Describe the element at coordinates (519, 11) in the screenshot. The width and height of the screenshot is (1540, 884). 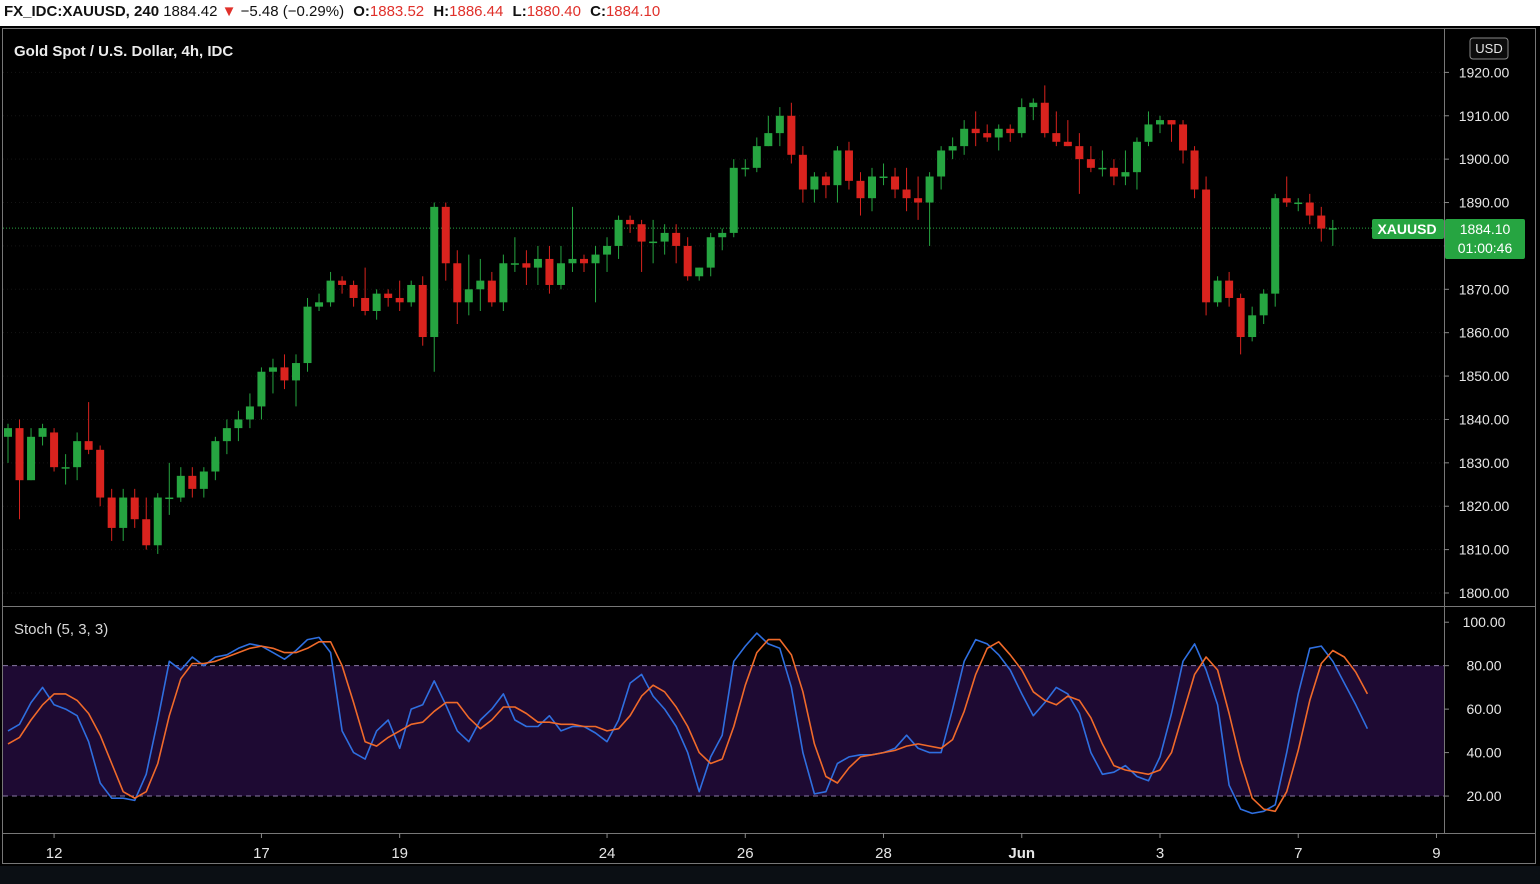
I see `low-label: L:` at that location.